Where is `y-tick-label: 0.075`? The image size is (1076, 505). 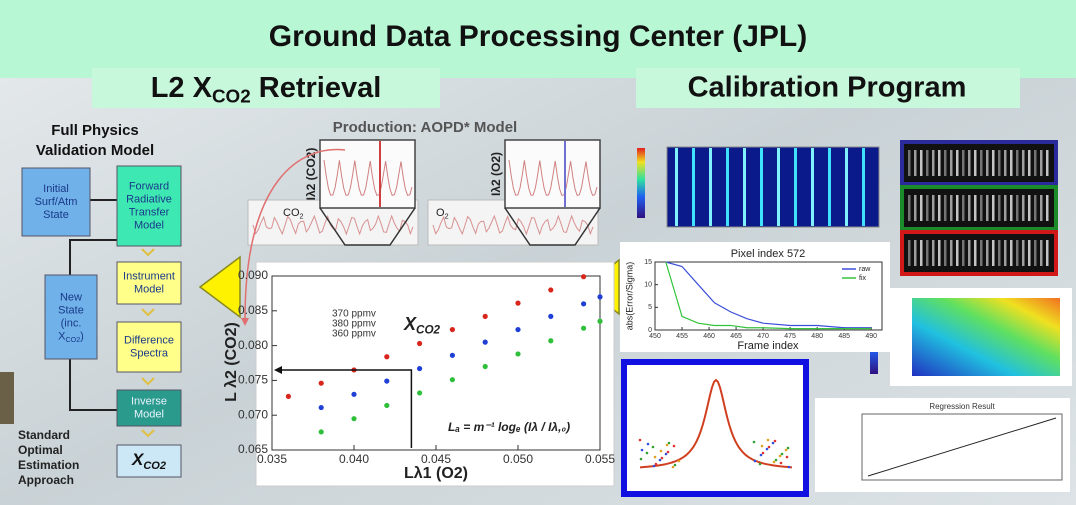 y-tick-label: 0.075 is located at coordinates (253, 380).